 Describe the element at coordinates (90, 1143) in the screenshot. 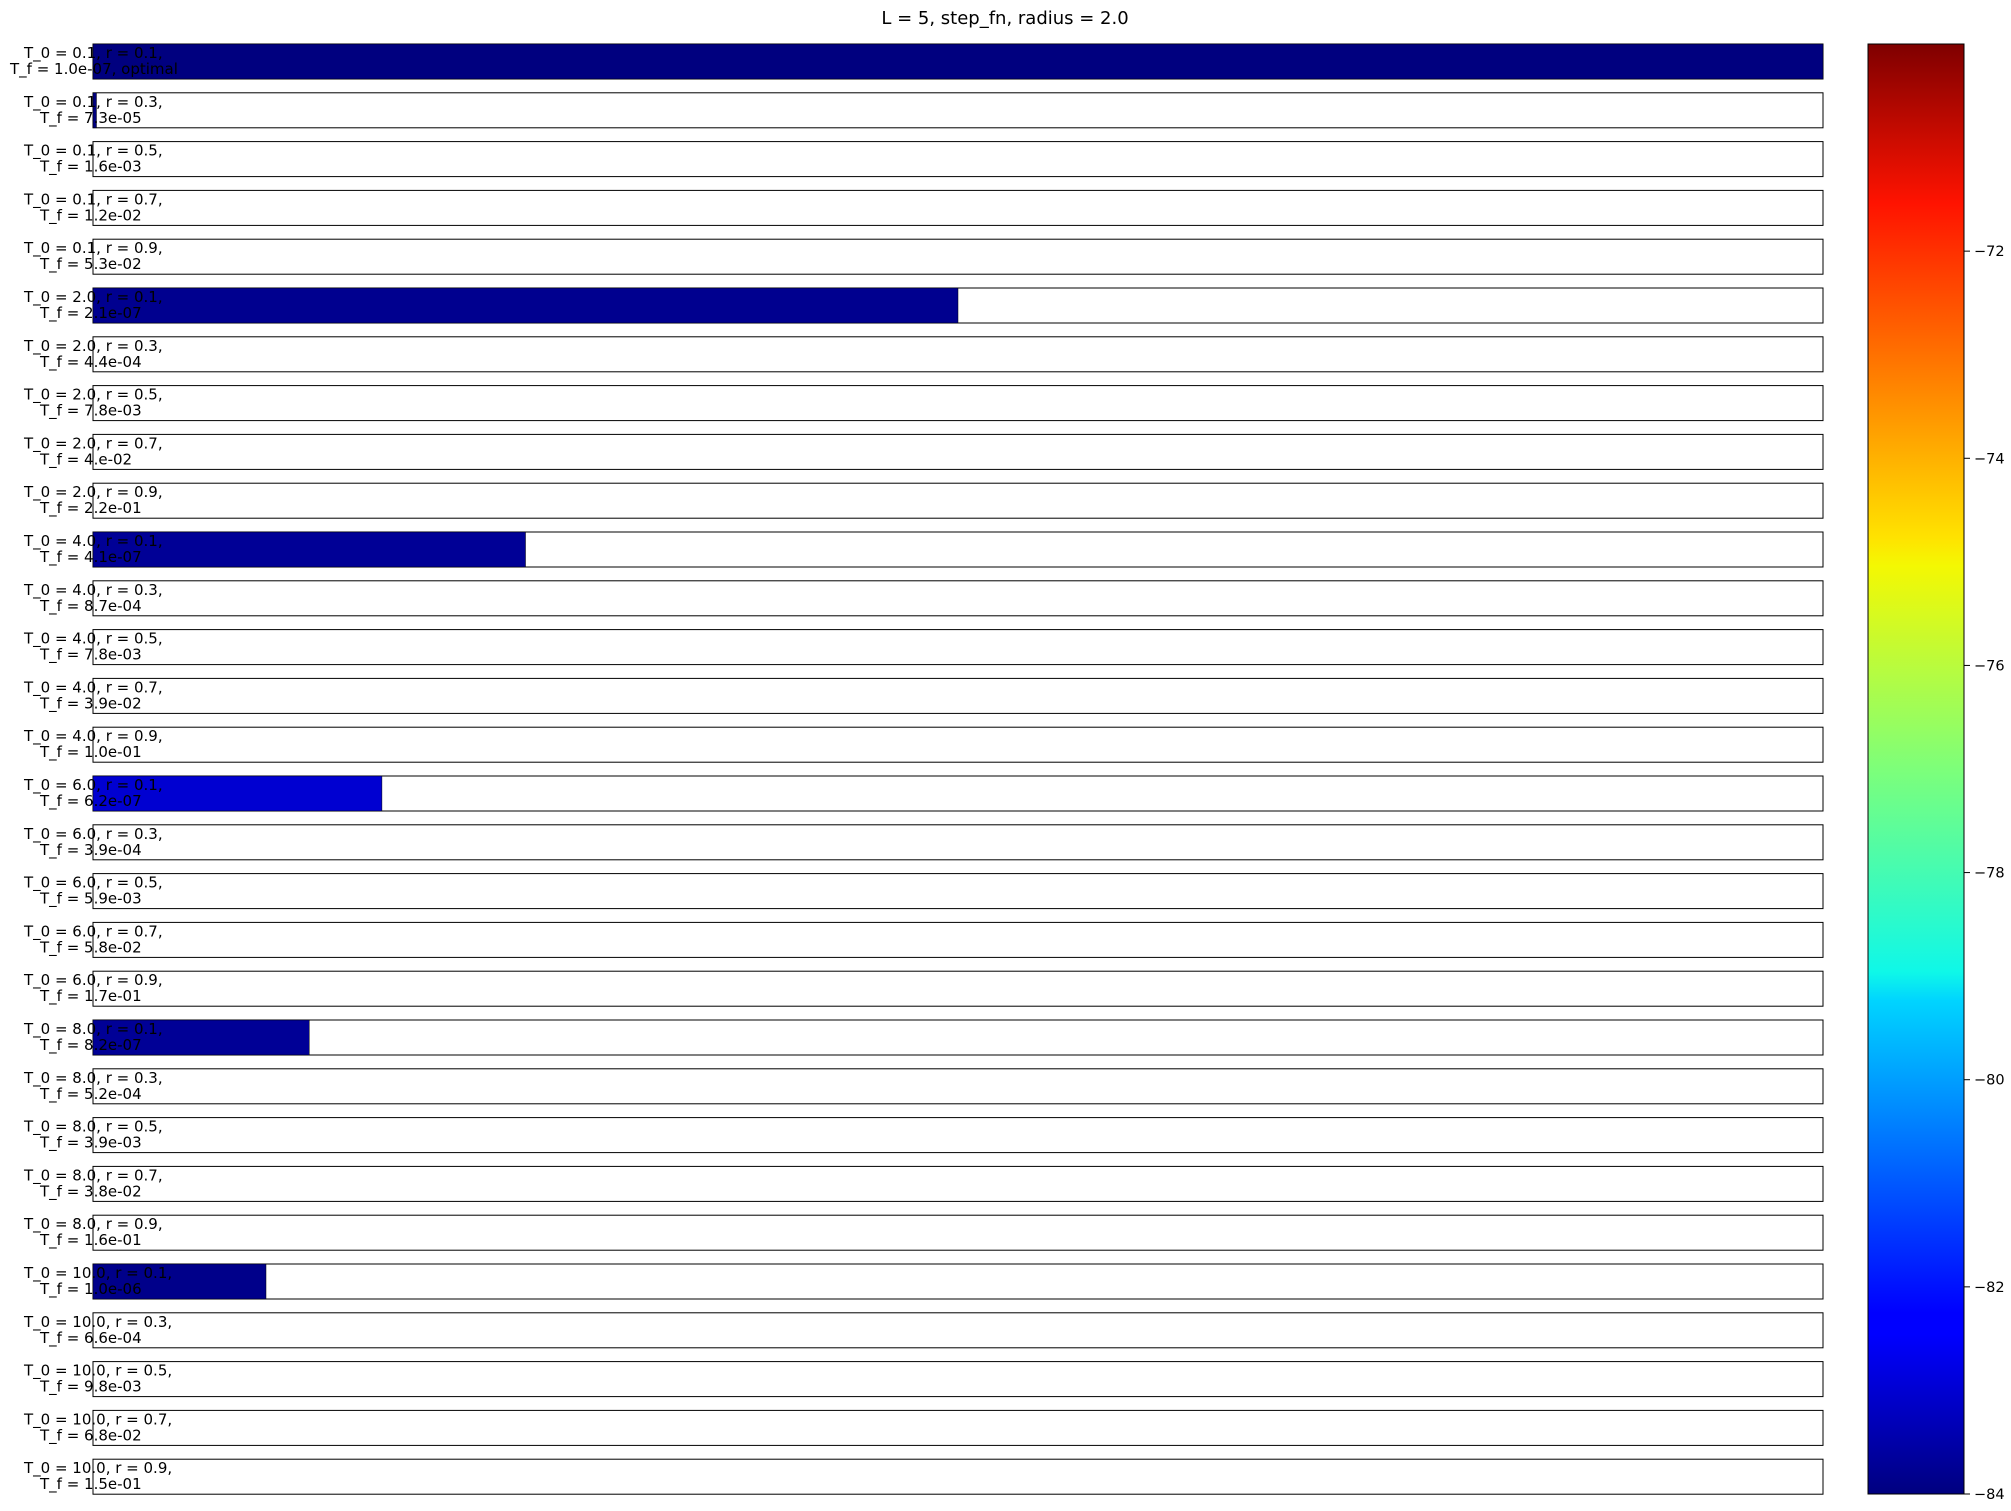

I see `row-label-line2: T_f = 3.9e-03` at that location.